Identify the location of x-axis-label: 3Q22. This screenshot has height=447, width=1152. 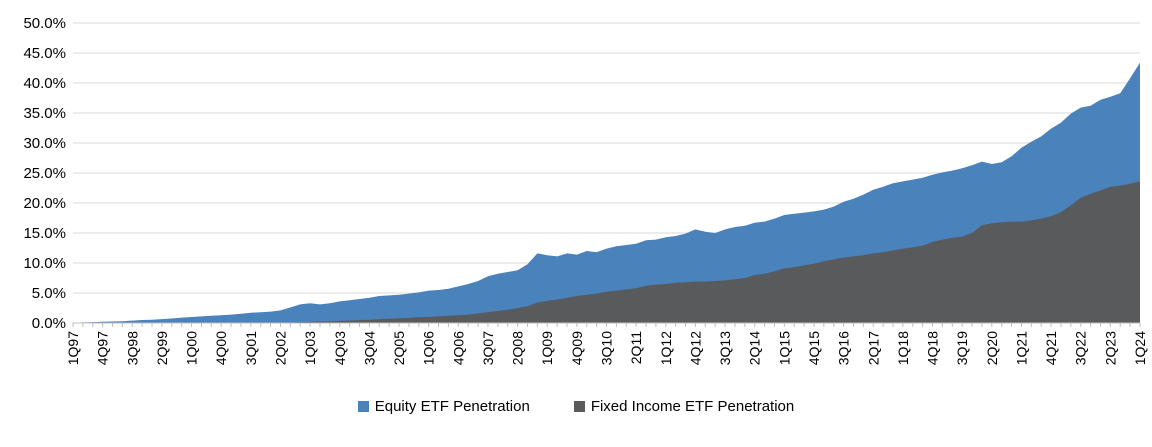
(1081, 348).